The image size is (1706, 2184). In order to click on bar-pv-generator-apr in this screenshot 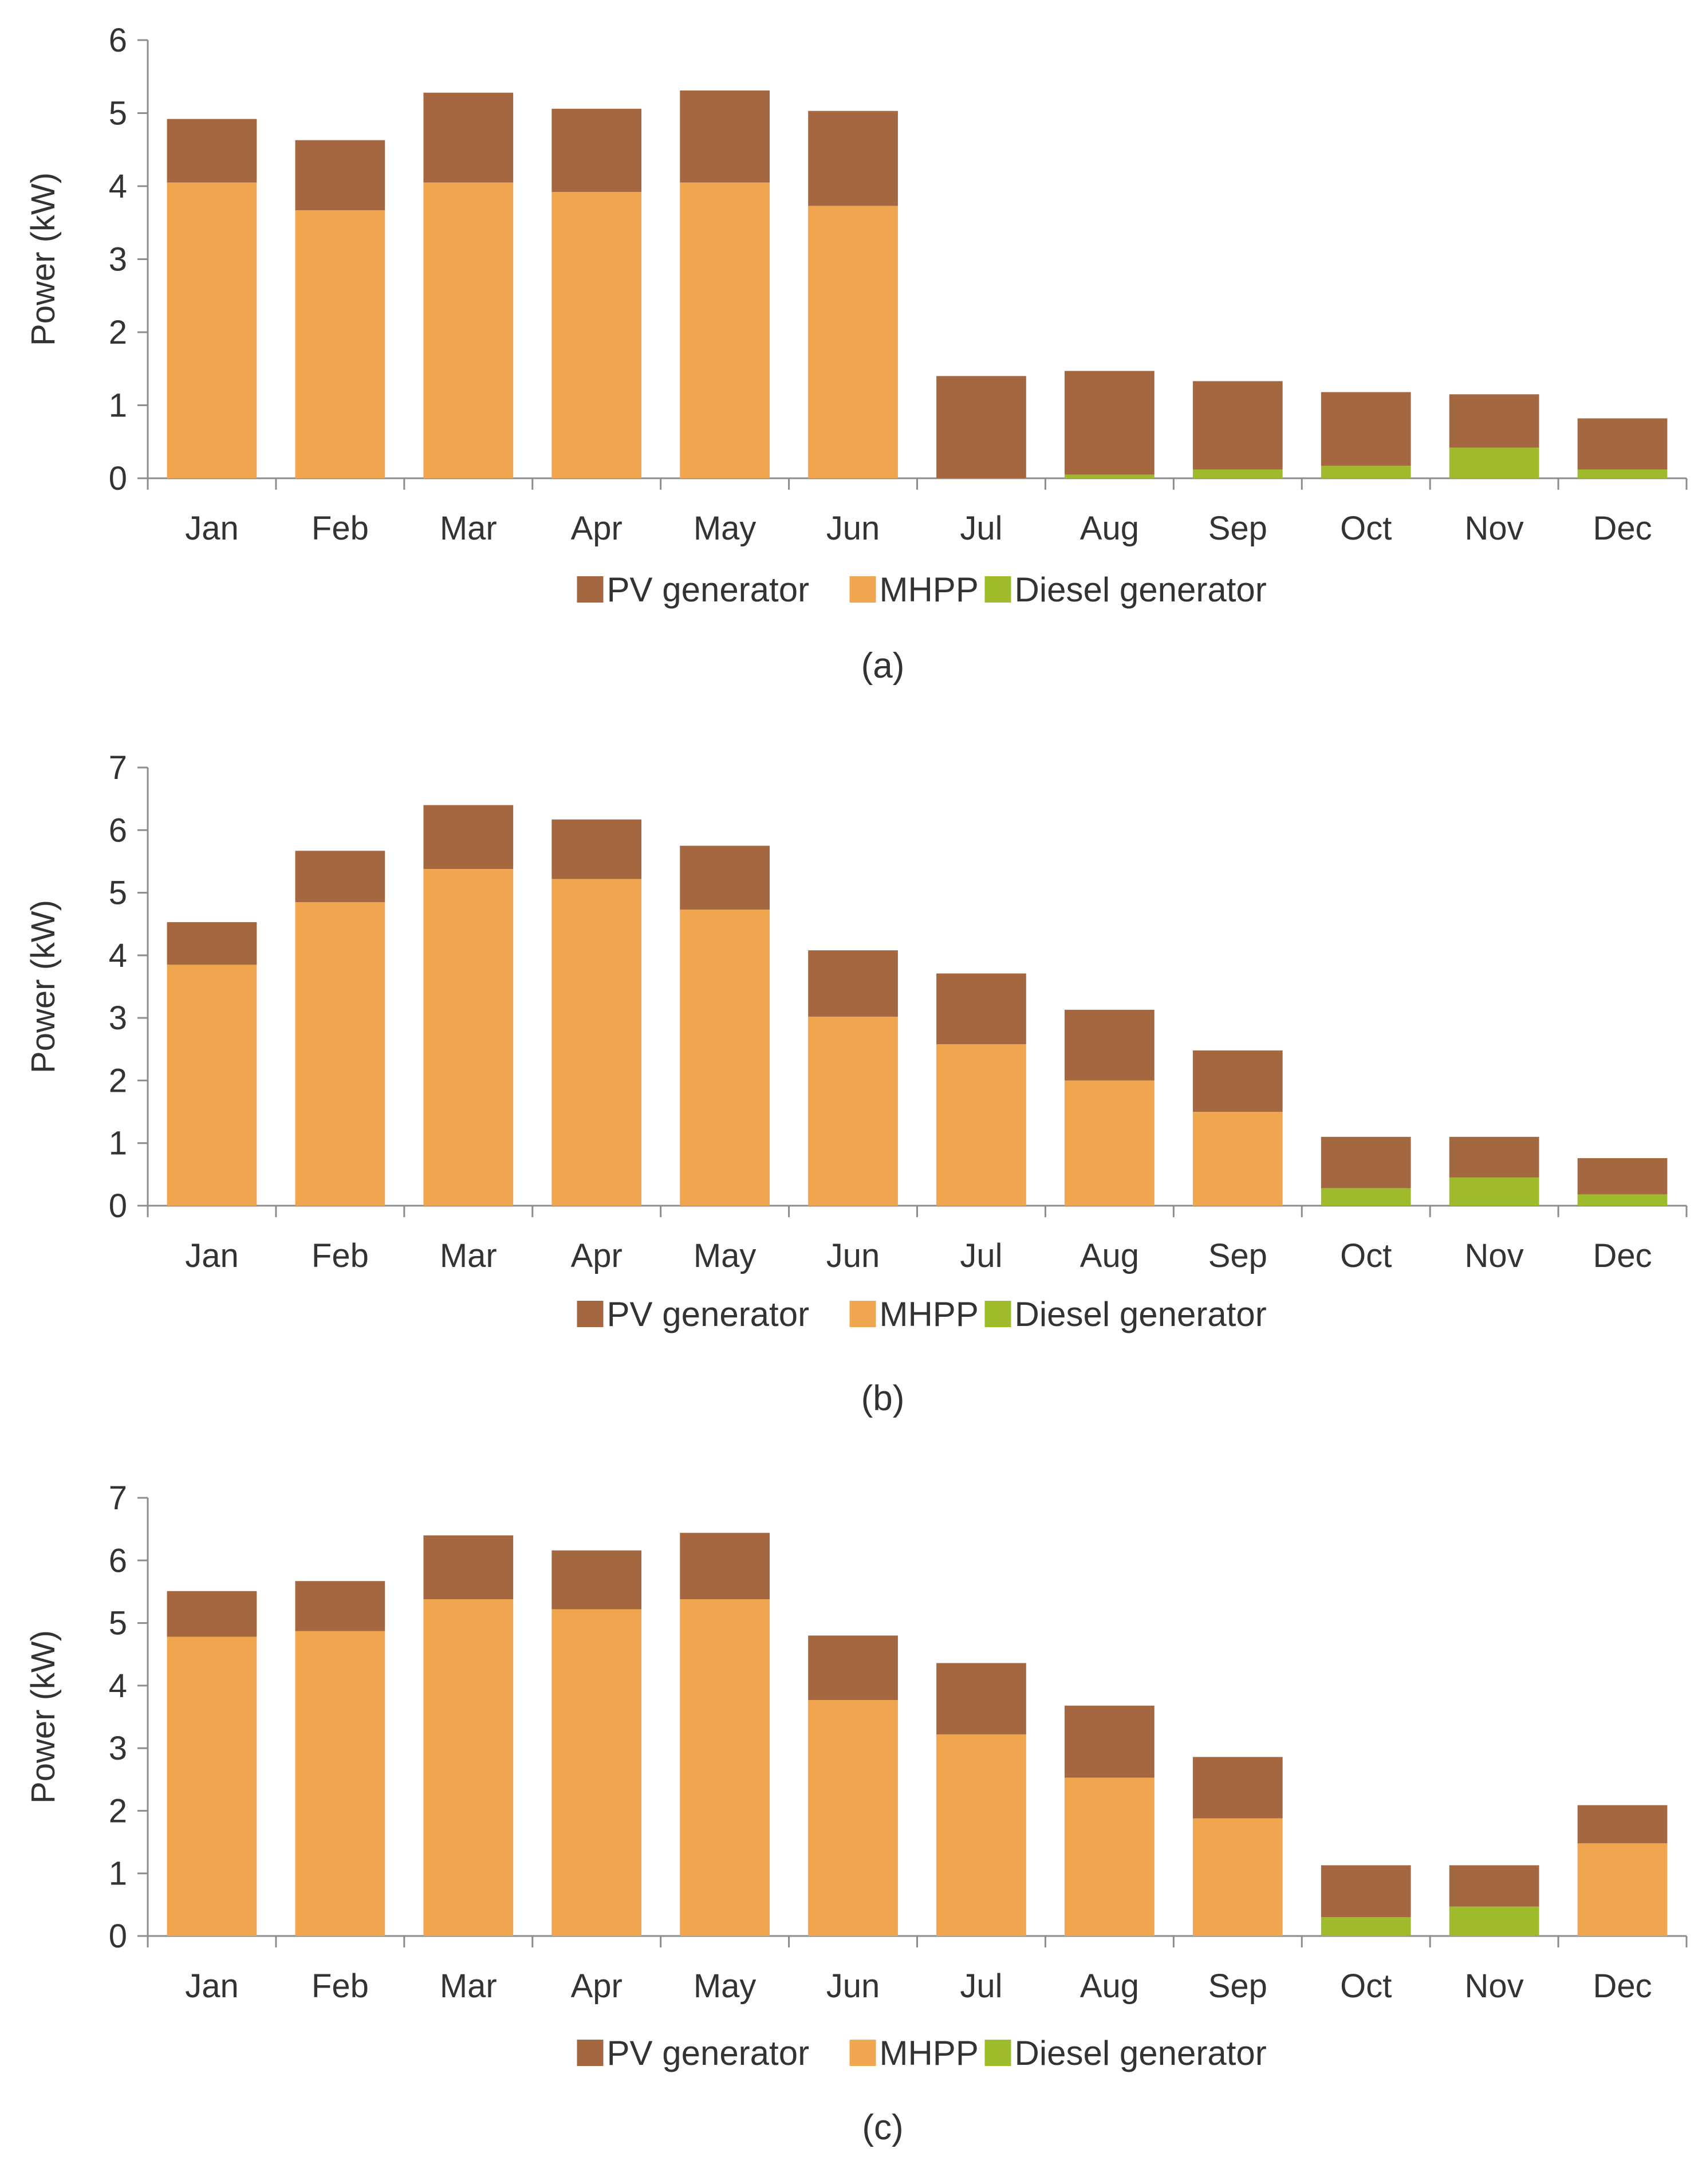, I will do `click(596, 1580)`.